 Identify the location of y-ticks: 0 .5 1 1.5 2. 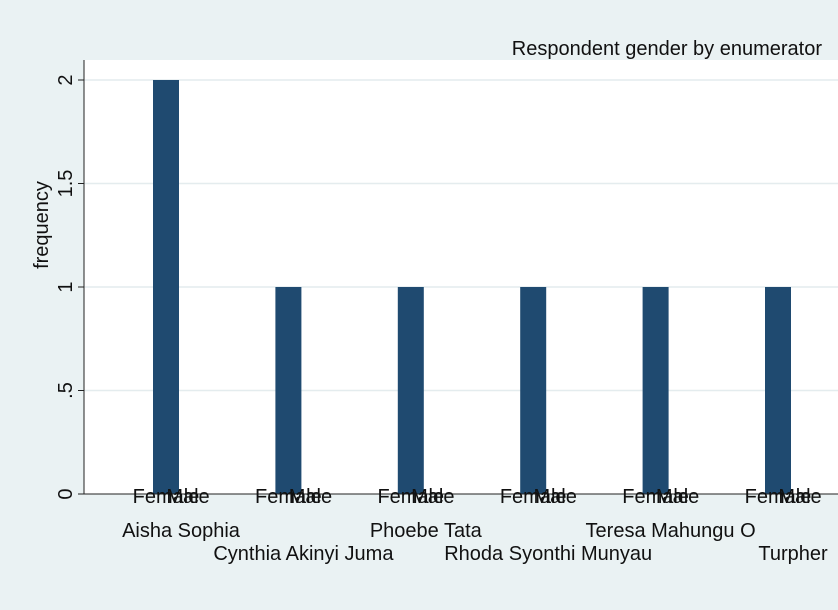
(69, 287).